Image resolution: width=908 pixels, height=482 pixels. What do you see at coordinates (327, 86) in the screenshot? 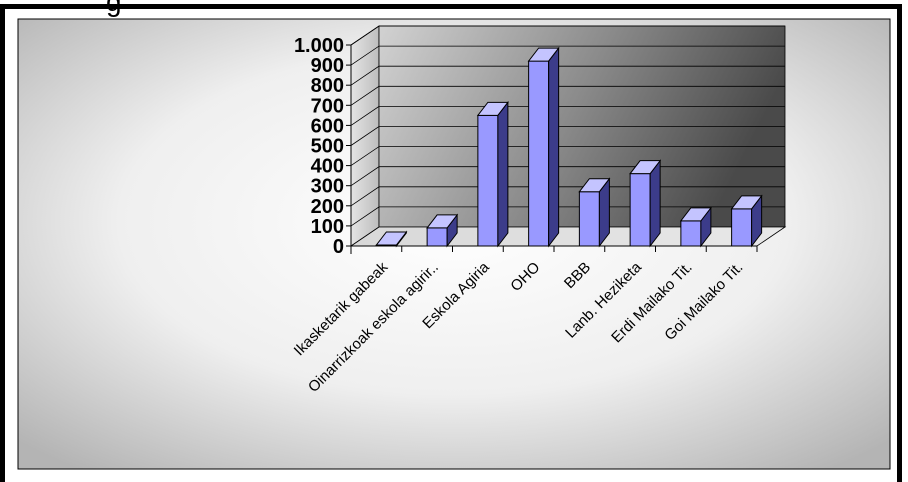
I see `y-tick-label: 800` at bounding box center [327, 86].